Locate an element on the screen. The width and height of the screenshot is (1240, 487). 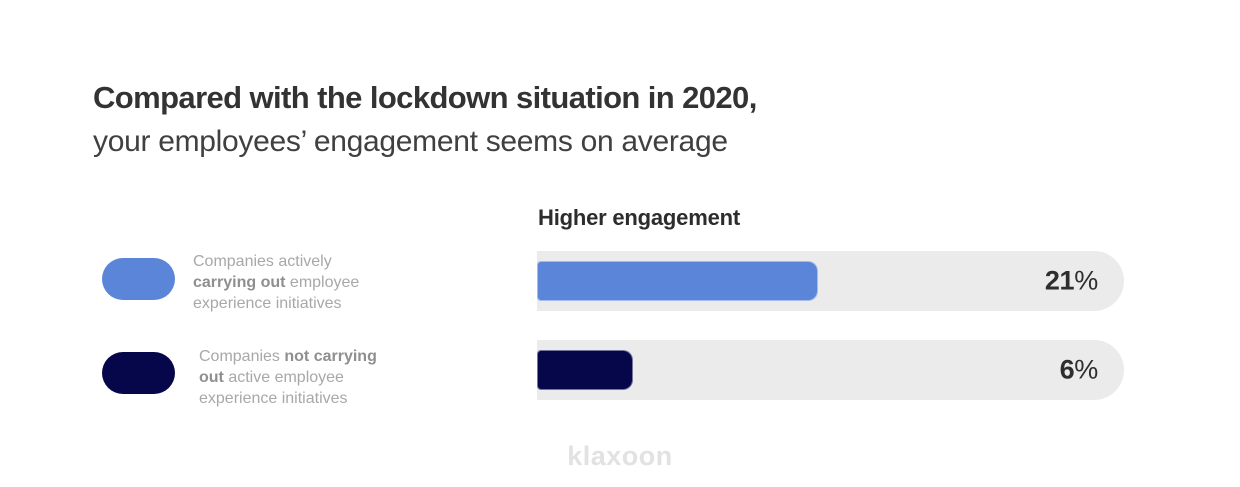
legend-text-segment: employee experience initiatives is located at coordinates (276, 293).